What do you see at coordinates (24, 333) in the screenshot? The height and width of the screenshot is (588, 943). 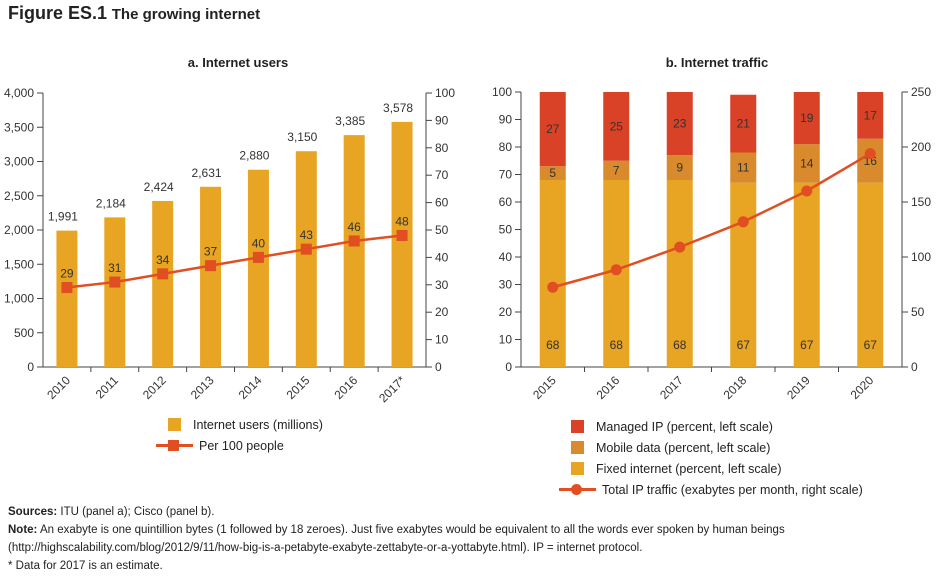 I see `left-tick-label: 500` at bounding box center [24, 333].